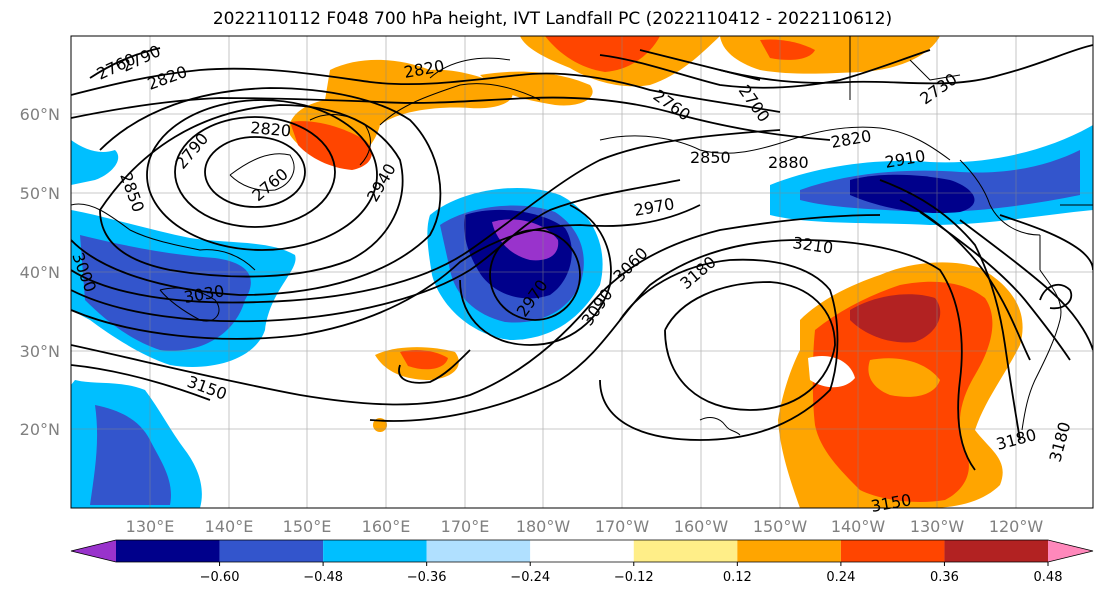  Describe the element at coordinates (737, 577) in the screenshot. I see `colorbar-tick-label: 0.12` at that location.